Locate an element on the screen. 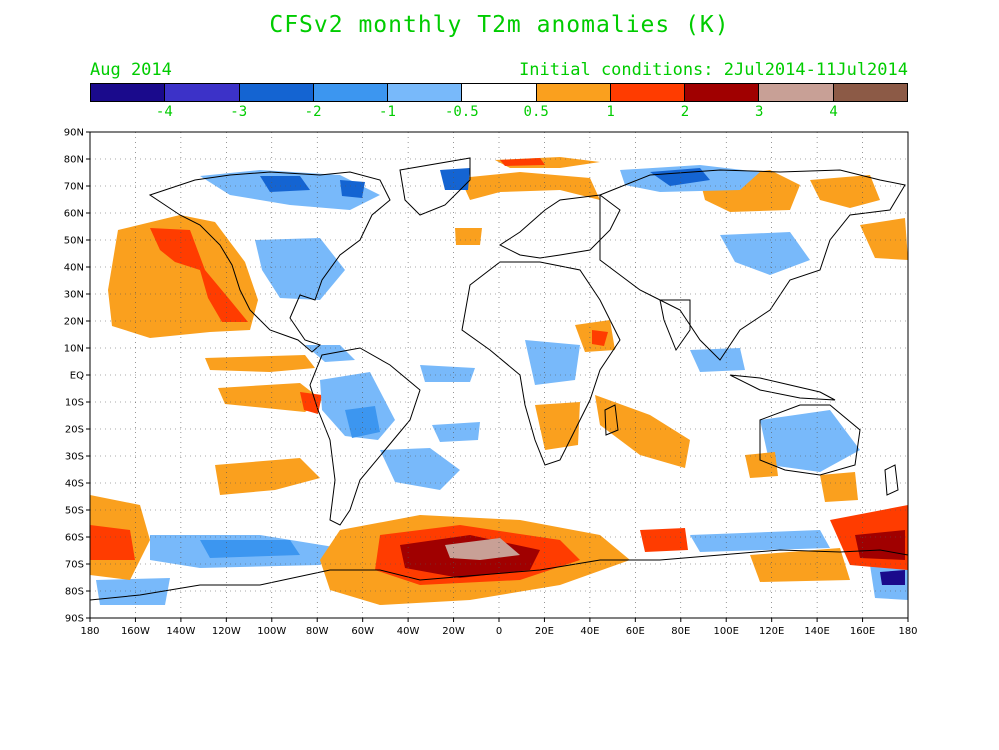 The width and height of the screenshot is (999, 750). coastline-new-zealand is located at coordinates (891, 480).